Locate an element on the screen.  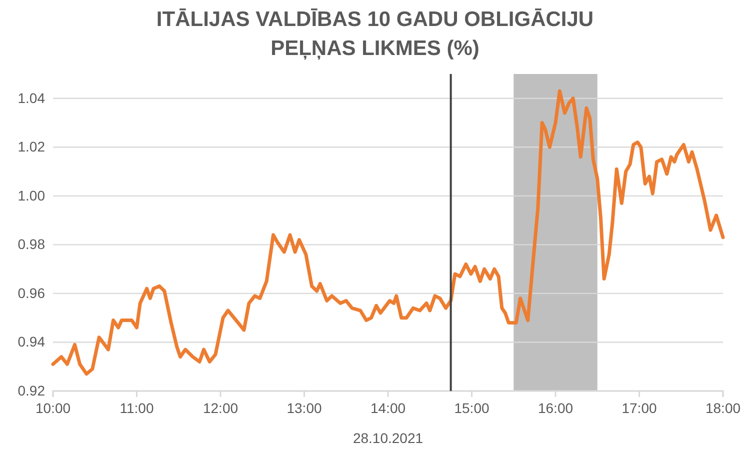
x-tick-label: 16:00 is located at coordinates (556, 408).